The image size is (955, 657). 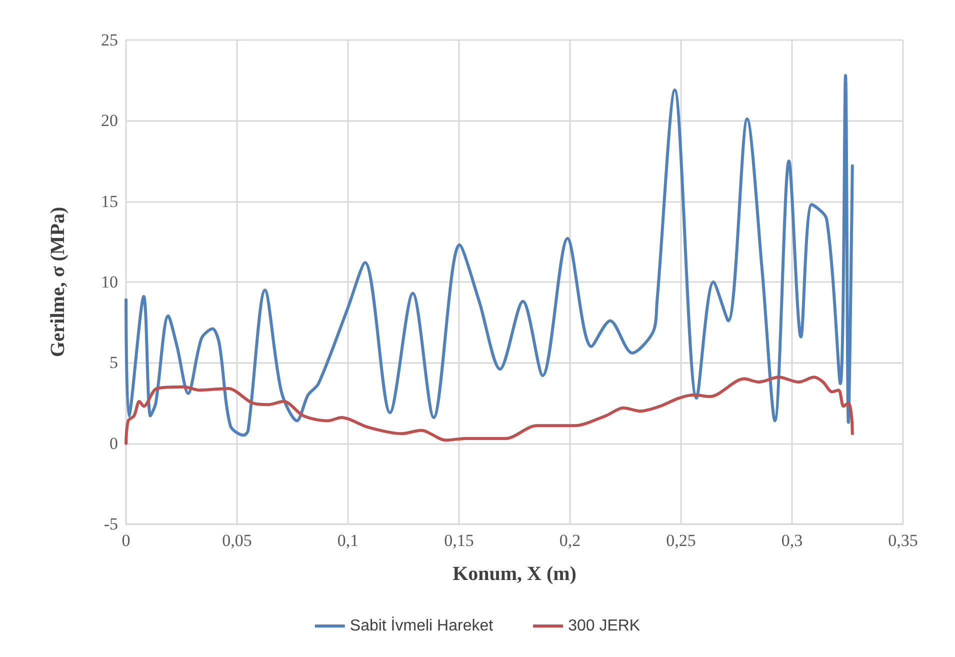 What do you see at coordinates (126, 540) in the screenshot?
I see `x-tick-label: 0` at bounding box center [126, 540].